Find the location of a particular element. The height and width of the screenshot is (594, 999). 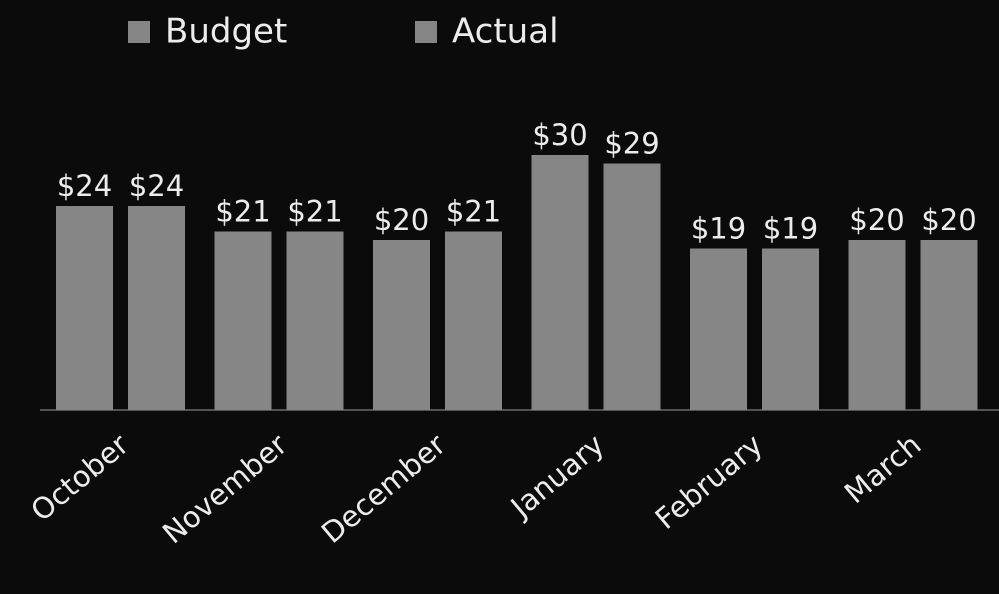

x-tick-label: December is located at coordinates (383, 488).